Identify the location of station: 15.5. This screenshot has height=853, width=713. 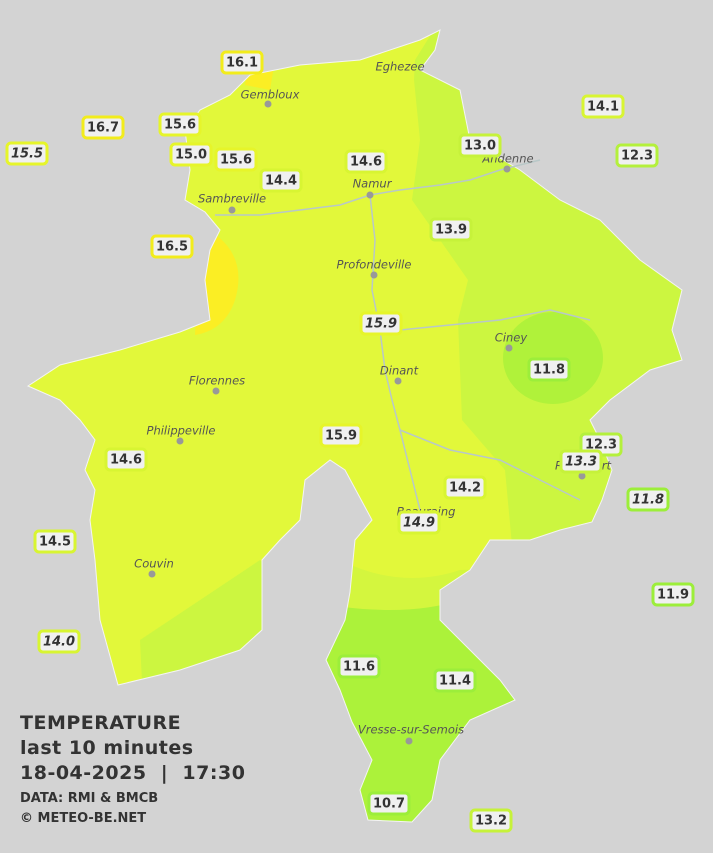
(27, 153).